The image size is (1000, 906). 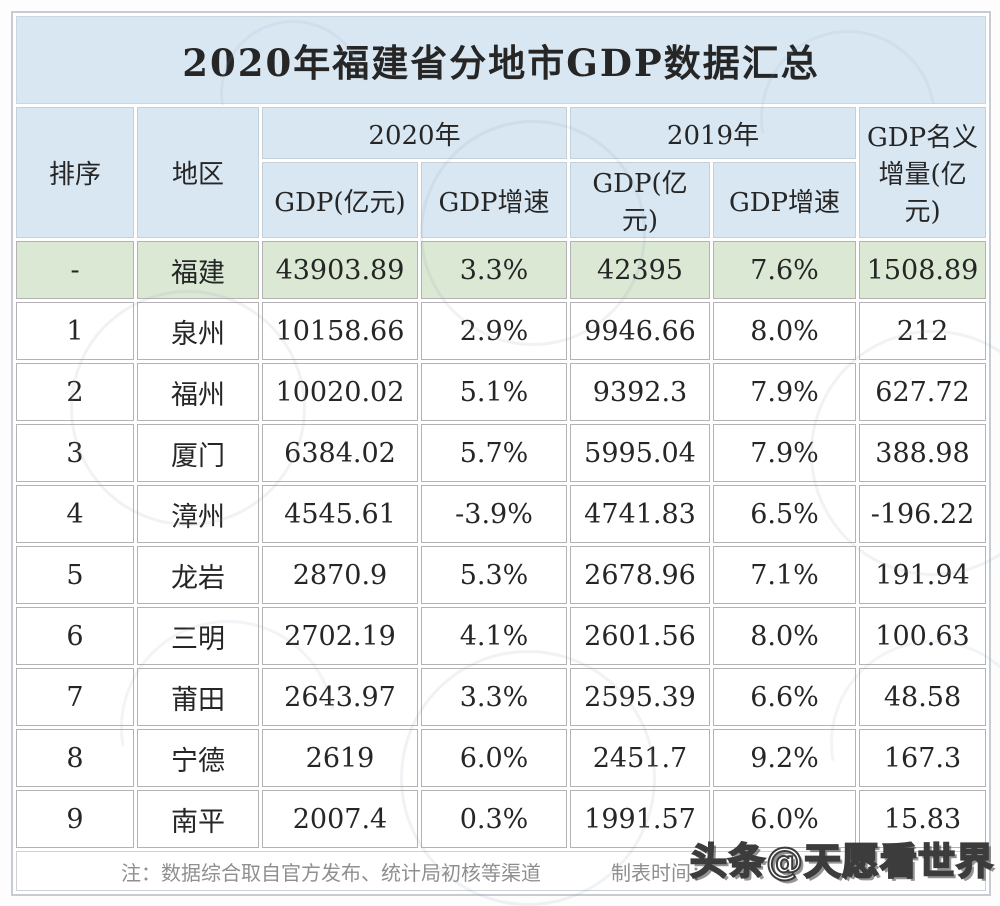 What do you see at coordinates (923, 758) in the screenshot?
I see `cell-nominal: 167.3` at bounding box center [923, 758].